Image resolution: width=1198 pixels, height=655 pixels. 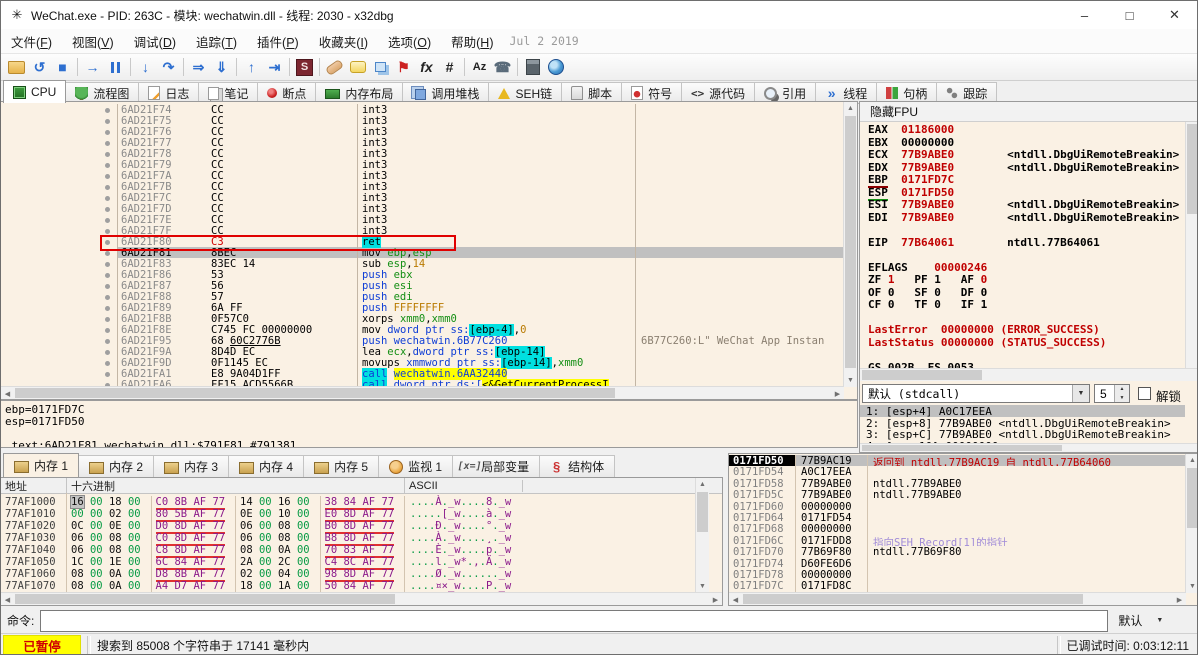 I want to click on hex-byte: 38, so click(x=331, y=502).